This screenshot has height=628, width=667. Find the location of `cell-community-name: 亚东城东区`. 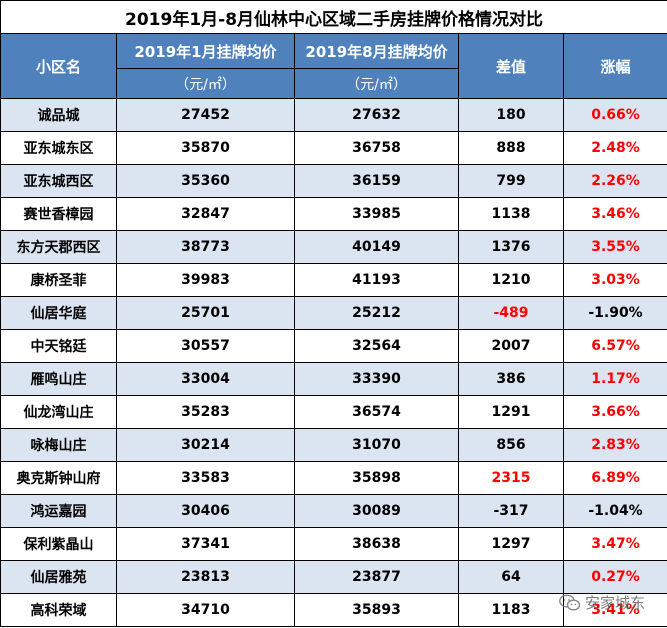

cell-community-name: 亚东城东区 is located at coordinates (58, 148).